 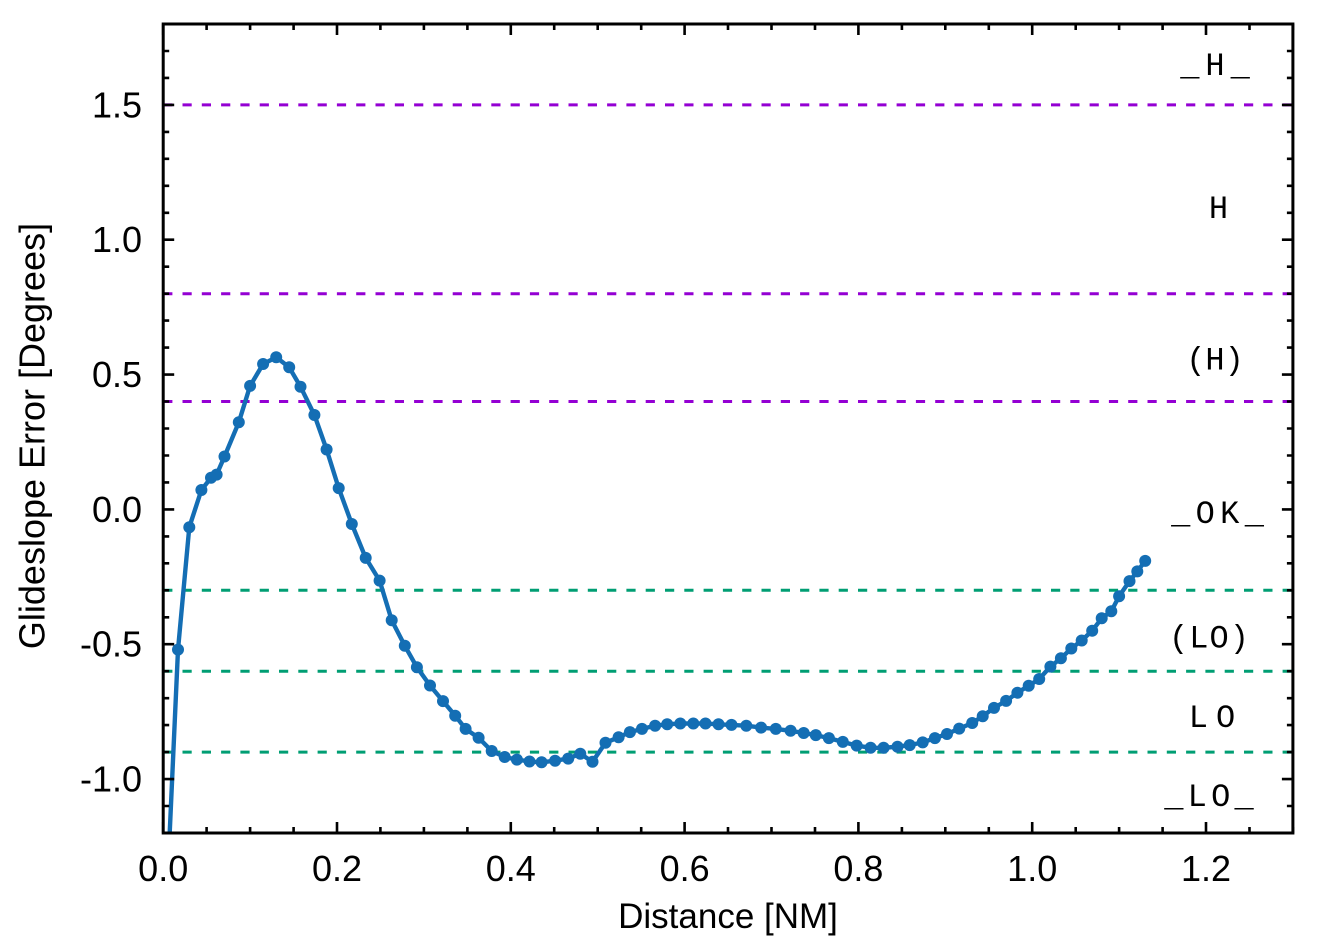 What do you see at coordinates (1209, 639) in the screenshot?
I see `svg-text: (LO)` at bounding box center [1209, 639].